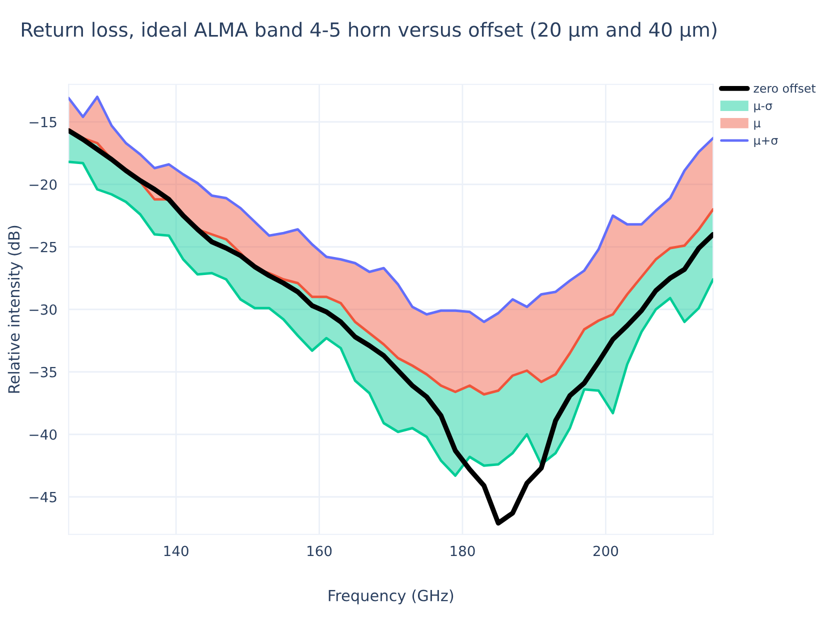 This screenshot has width=837, height=625. What do you see at coordinates (43, 434) in the screenshot?
I see `y-tick-label: −40` at bounding box center [43, 434].